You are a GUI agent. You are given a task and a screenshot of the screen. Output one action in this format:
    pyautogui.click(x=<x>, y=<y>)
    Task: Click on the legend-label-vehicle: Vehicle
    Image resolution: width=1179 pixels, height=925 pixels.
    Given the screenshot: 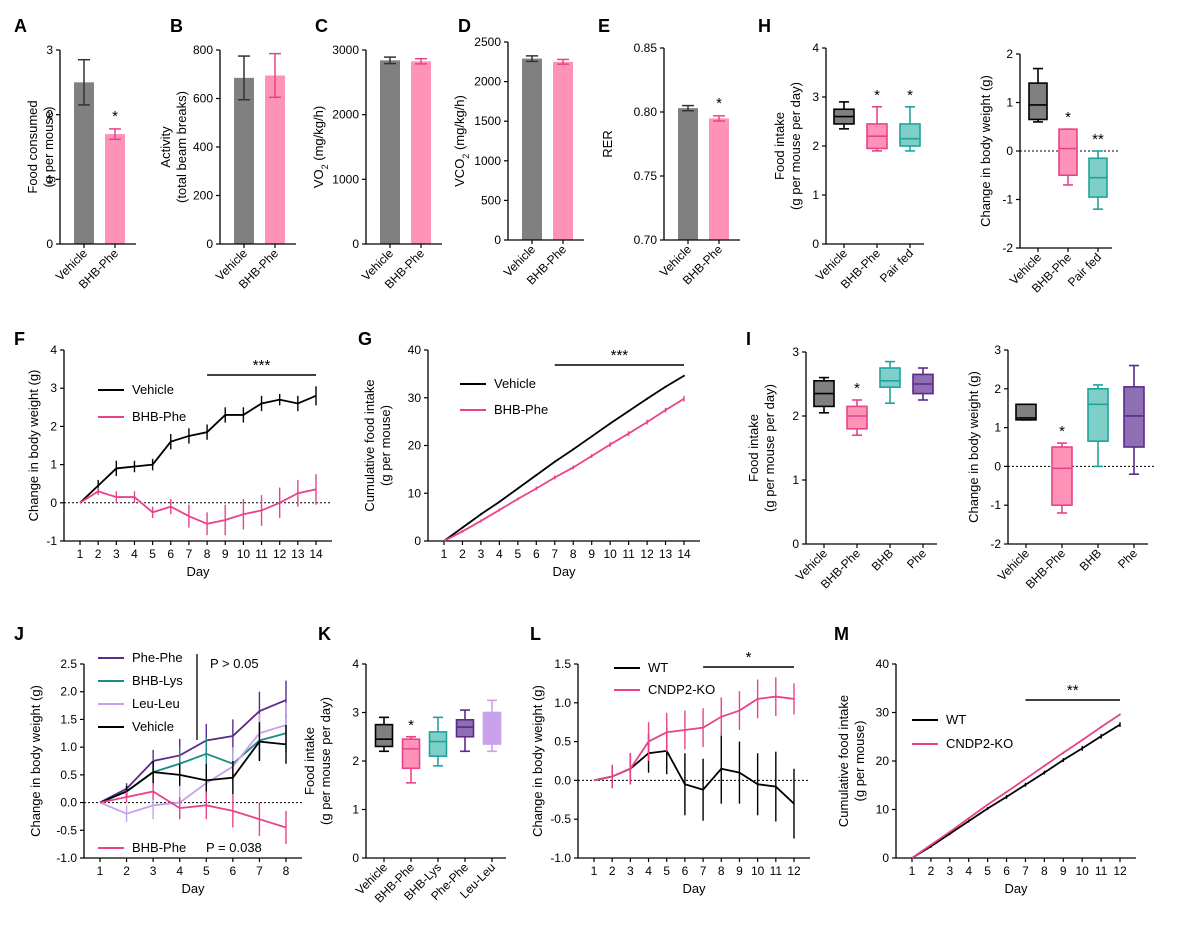 What is the action you would take?
    pyautogui.click(x=153, y=726)
    